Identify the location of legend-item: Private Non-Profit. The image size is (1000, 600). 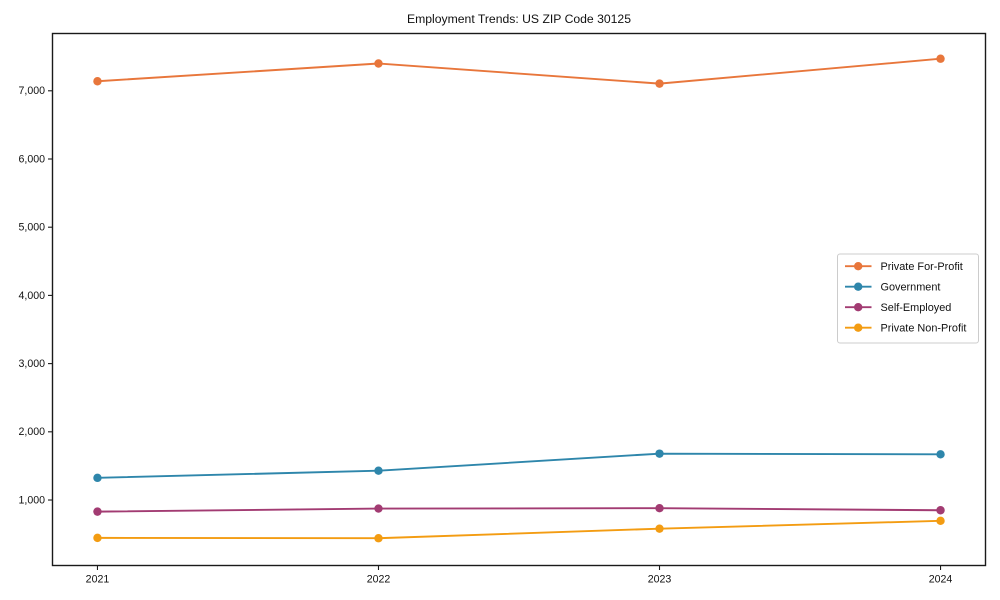
(905, 328).